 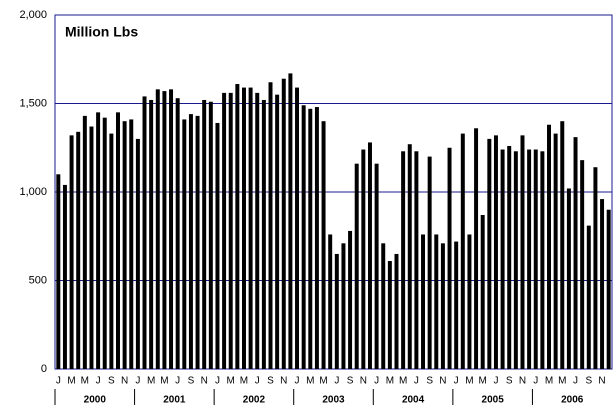 What do you see at coordinates (254, 400) in the screenshot?
I see `year-label: 2002` at bounding box center [254, 400].